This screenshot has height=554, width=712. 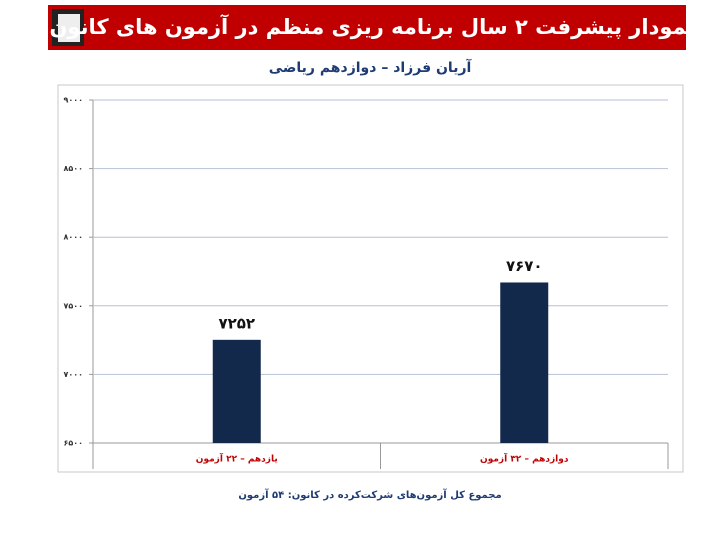 What do you see at coordinates (69, 28) in the screenshot?
I see `logo` at bounding box center [69, 28].